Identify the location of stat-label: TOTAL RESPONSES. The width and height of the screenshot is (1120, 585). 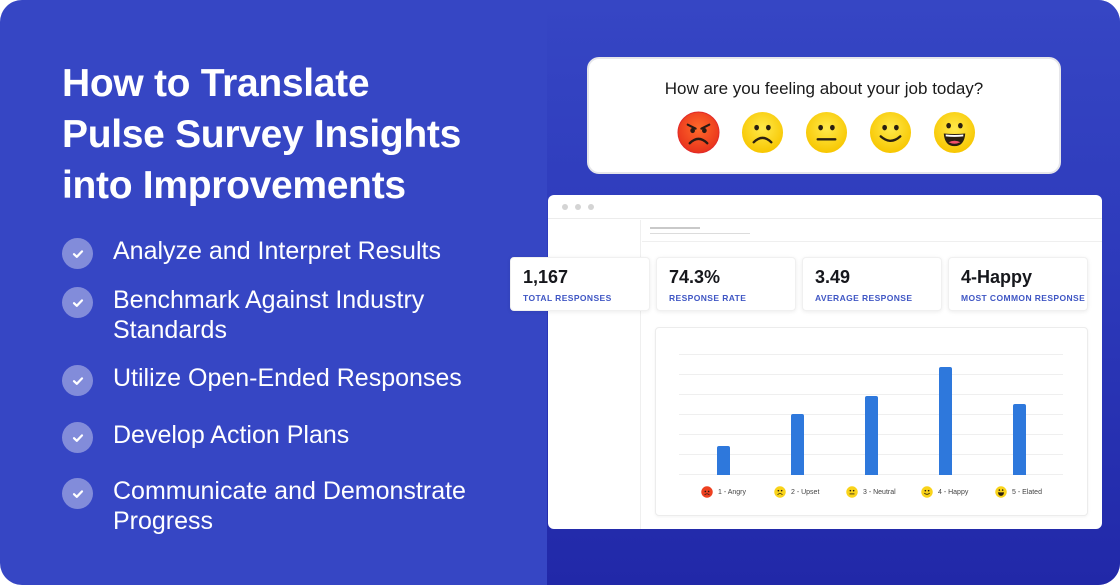
(567, 298).